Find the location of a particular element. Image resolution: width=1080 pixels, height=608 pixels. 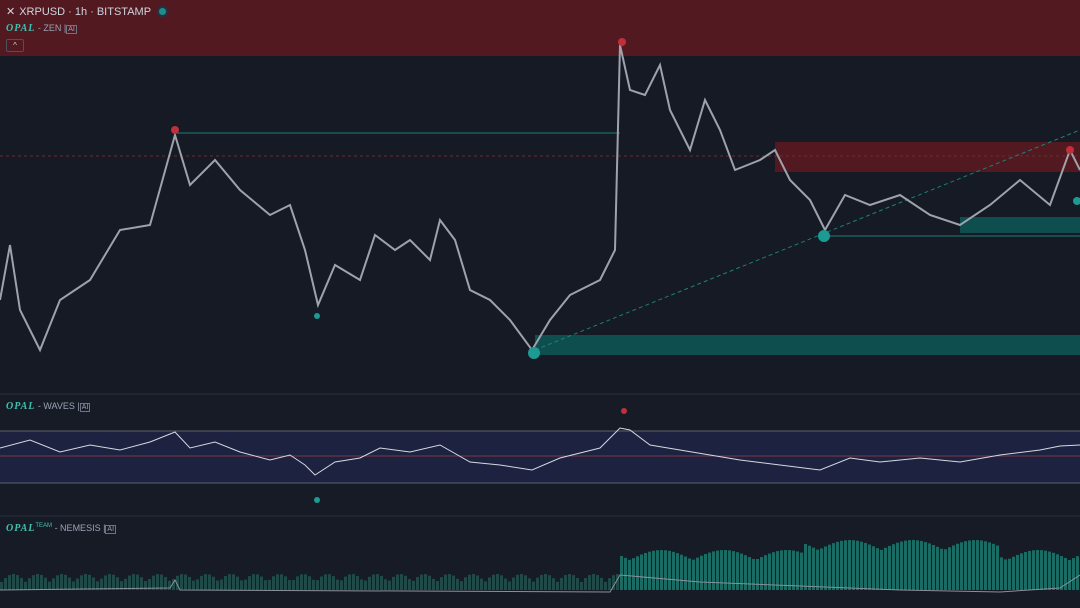

supply-zone is located at coordinates (540, 28).